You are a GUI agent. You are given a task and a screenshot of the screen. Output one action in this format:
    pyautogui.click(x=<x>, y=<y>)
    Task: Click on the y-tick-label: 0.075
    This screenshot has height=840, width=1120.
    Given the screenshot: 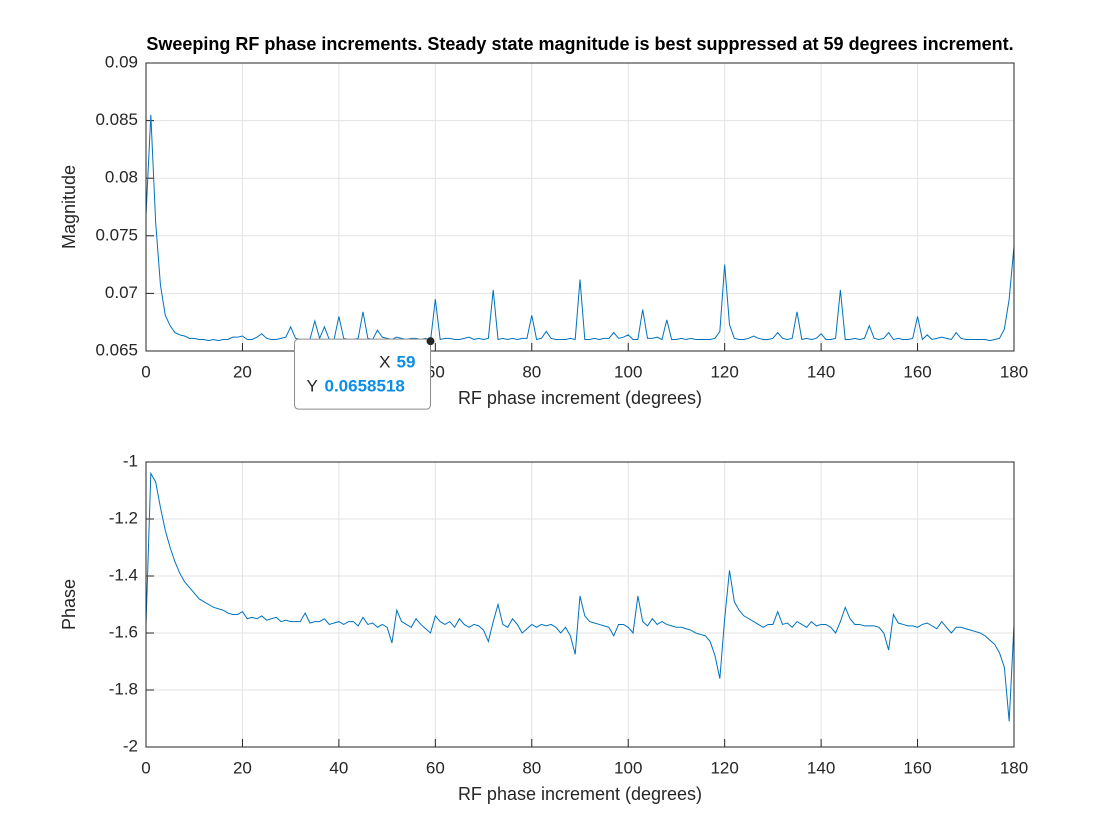 What is the action you would take?
    pyautogui.click(x=116, y=234)
    